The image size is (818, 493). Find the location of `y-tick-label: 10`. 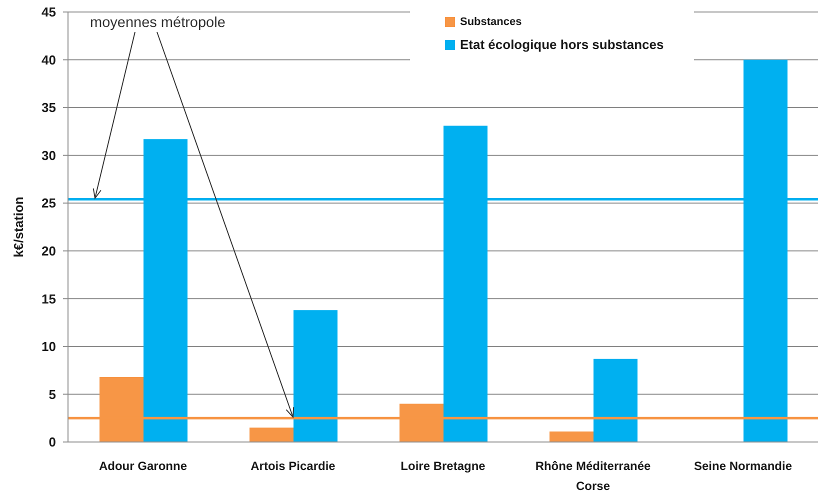

y-tick-label: 10 is located at coordinates (49, 346).